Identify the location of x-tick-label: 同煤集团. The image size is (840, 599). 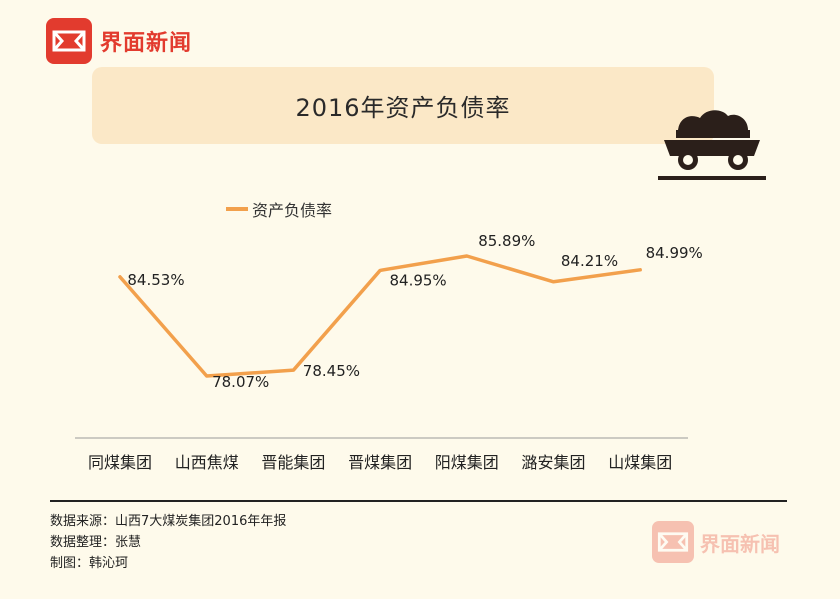
(120, 462).